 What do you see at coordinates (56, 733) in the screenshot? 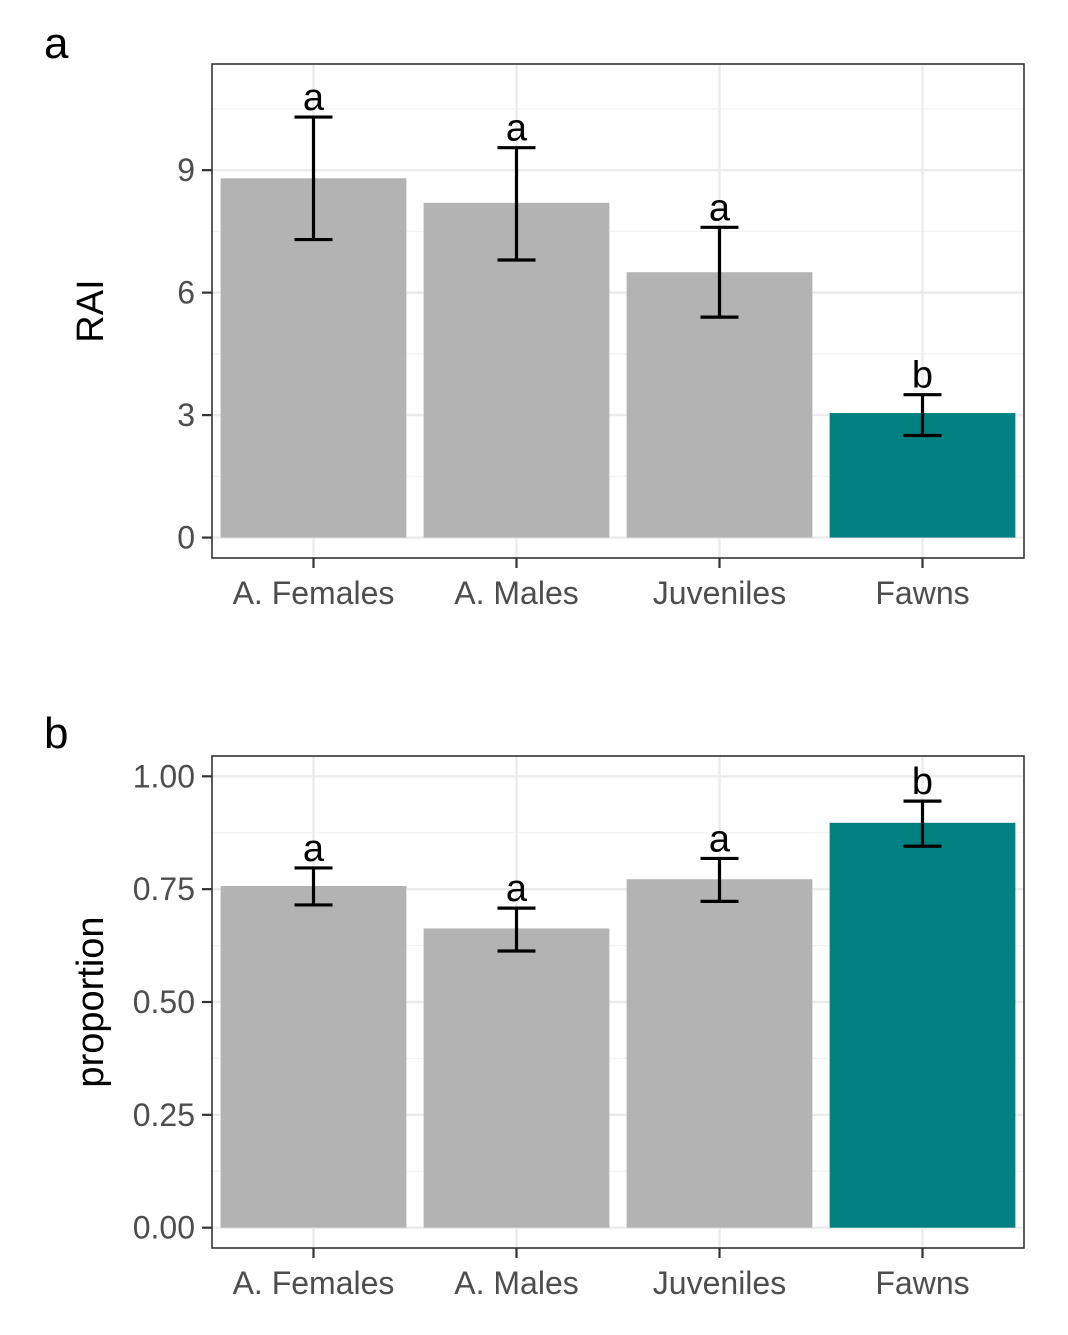
I see `panel-tag: b` at bounding box center [56, 733].